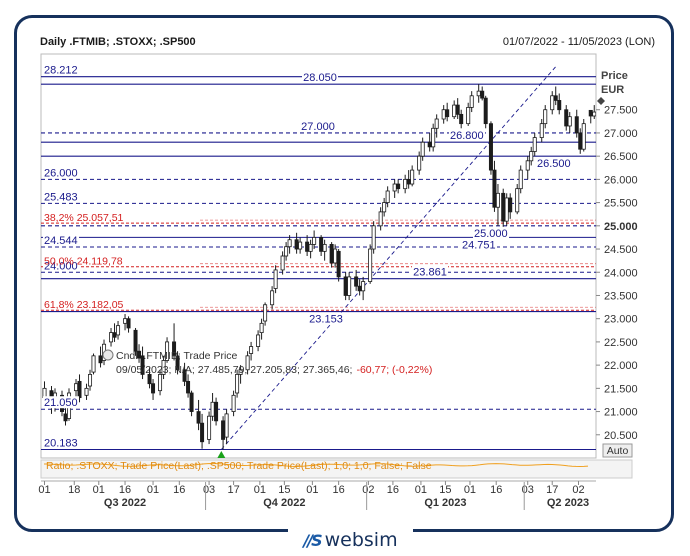  I want to click on level-label: 20.183, so click(61, 444).